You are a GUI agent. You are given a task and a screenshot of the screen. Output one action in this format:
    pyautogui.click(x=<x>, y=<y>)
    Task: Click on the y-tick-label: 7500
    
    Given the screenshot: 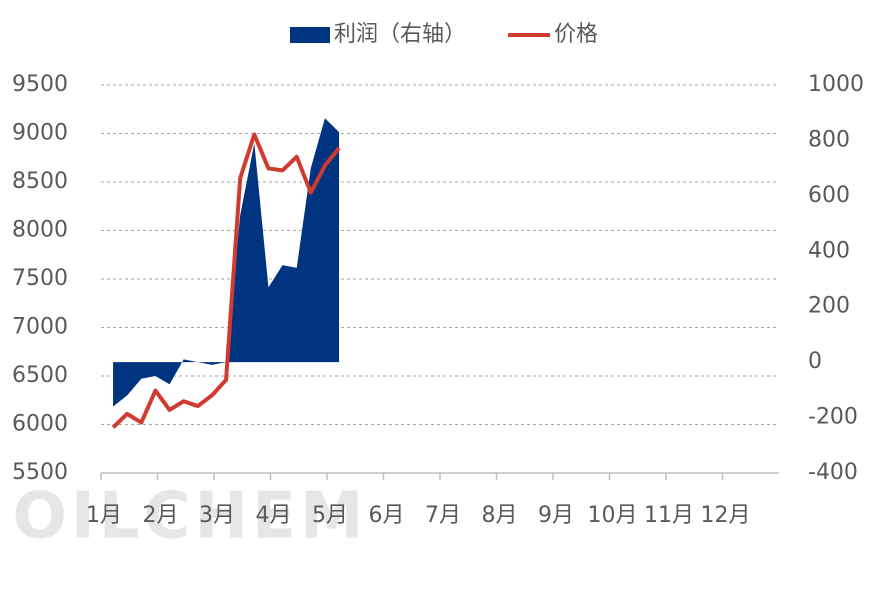 What is the action you would take?
    pyautogui.click(x=40, y=278)
    